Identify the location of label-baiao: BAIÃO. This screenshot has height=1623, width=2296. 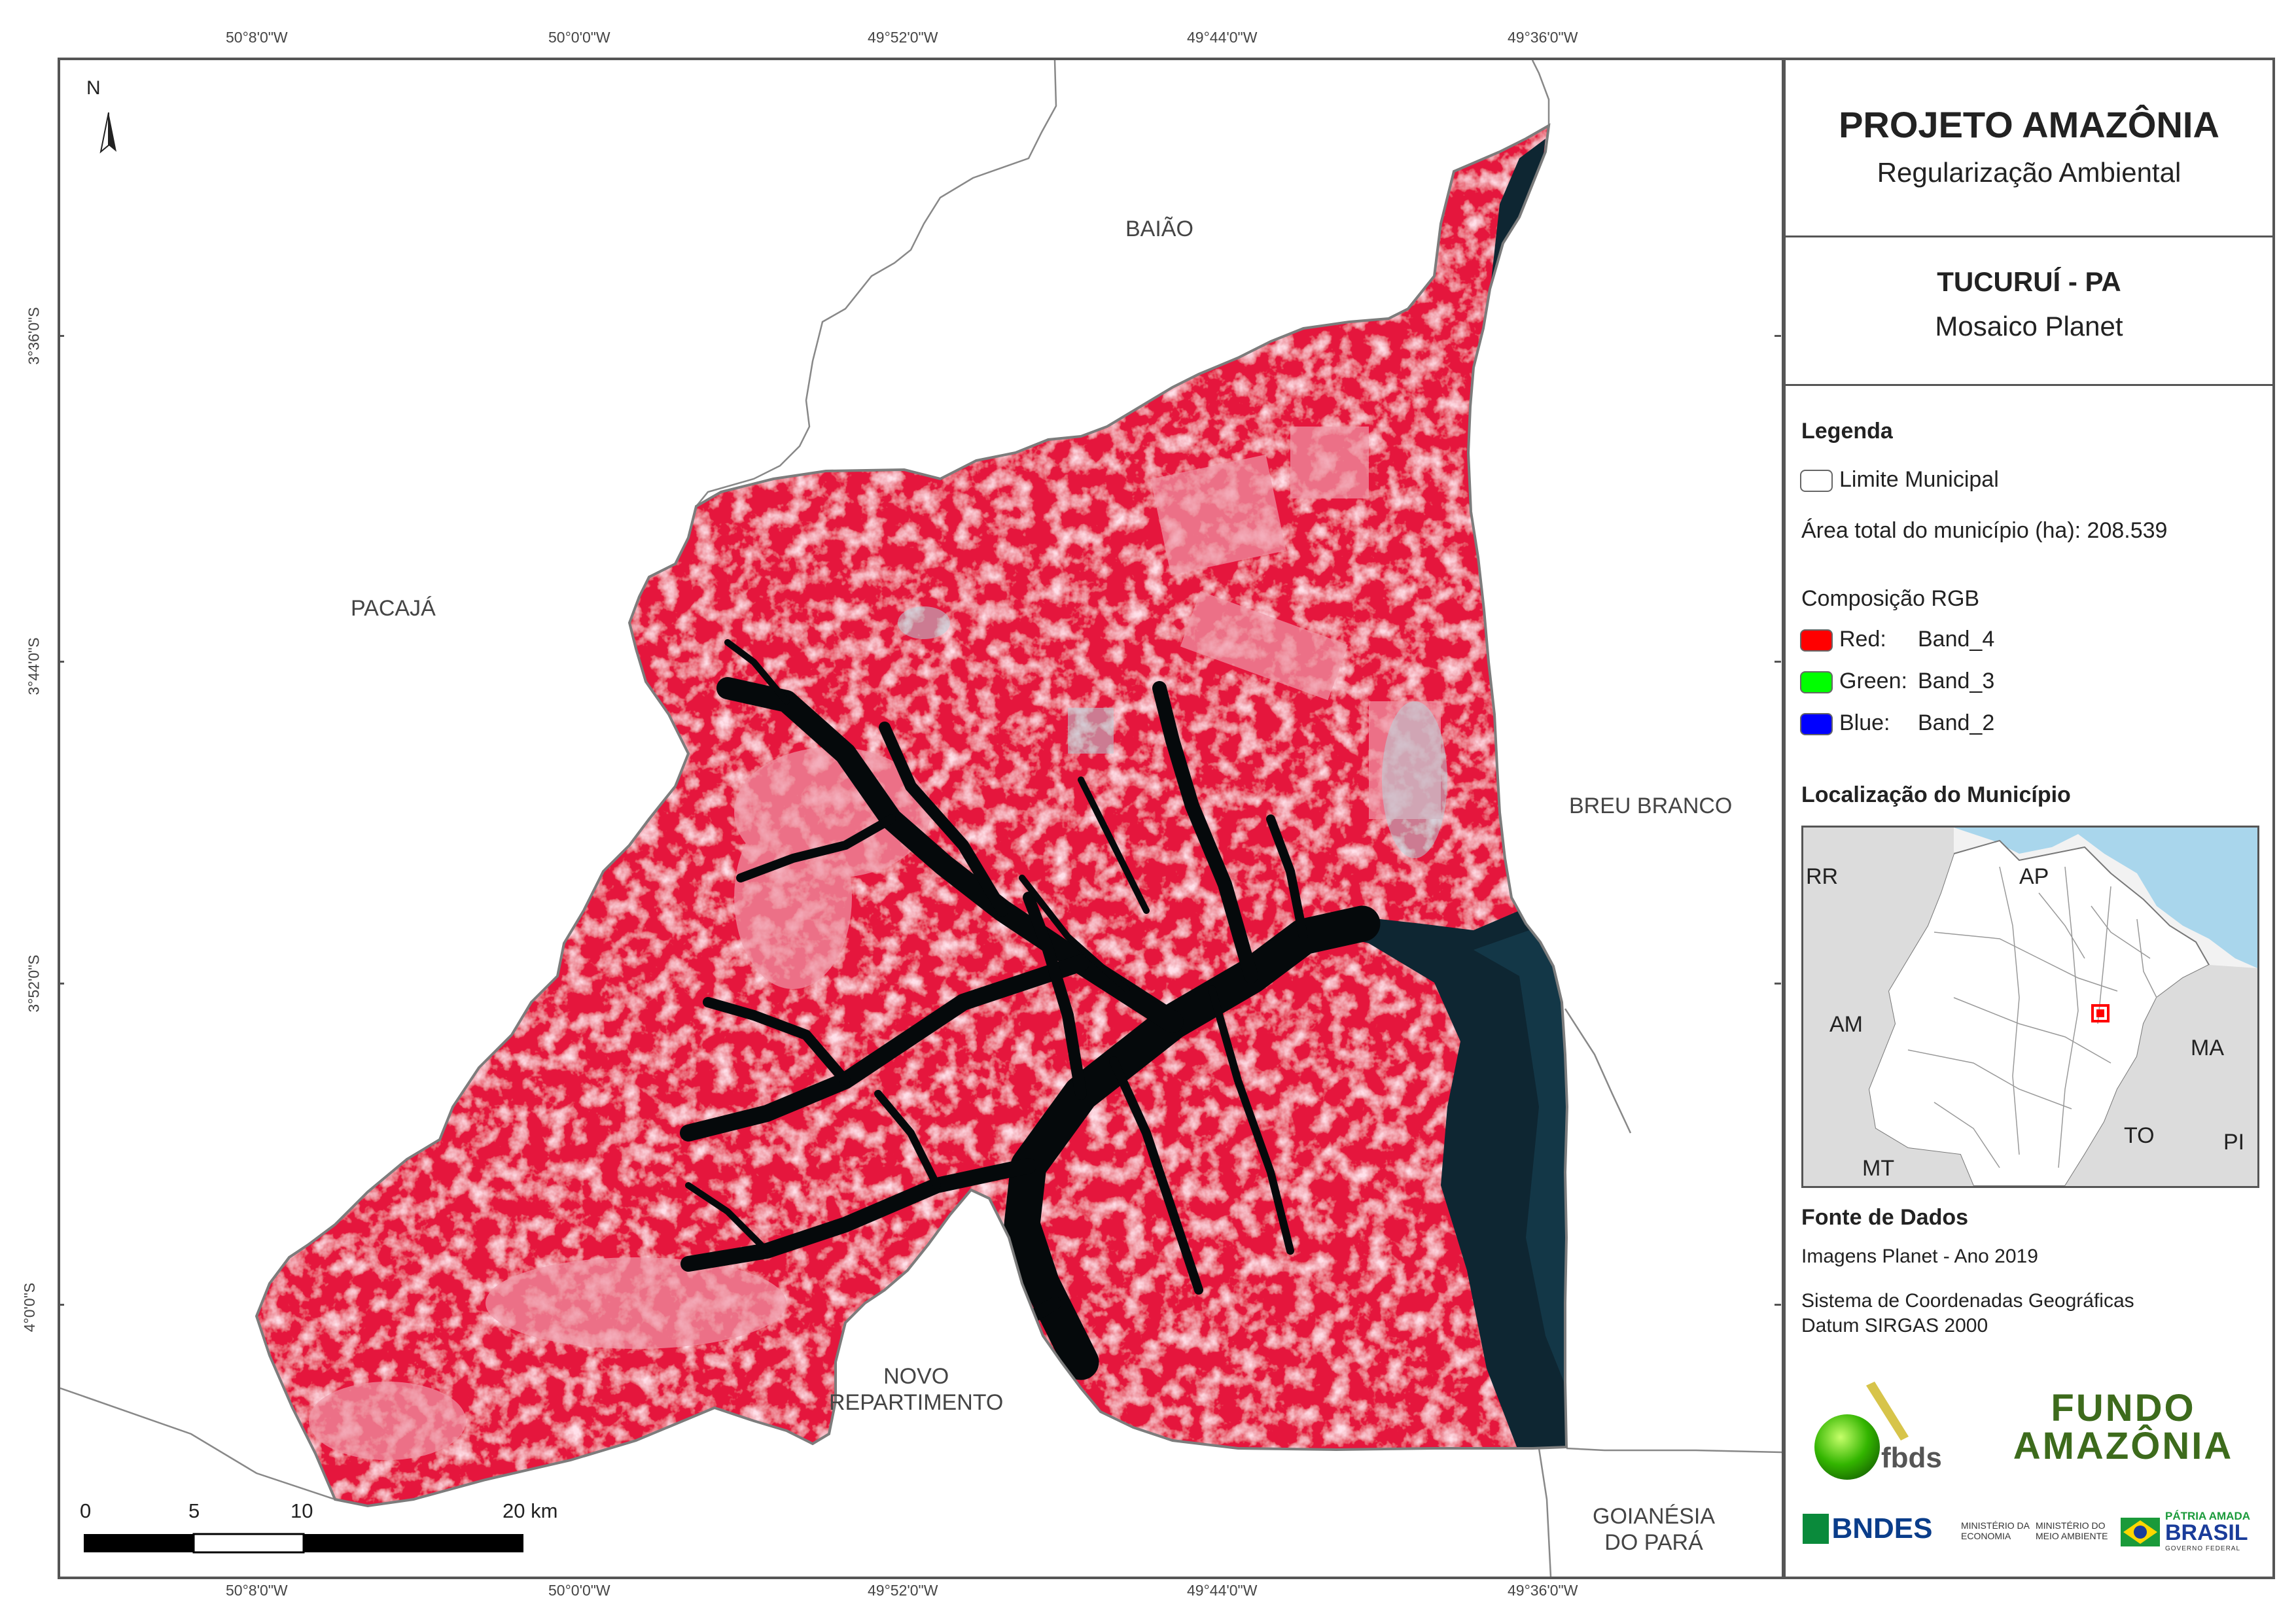
(1159, 229).